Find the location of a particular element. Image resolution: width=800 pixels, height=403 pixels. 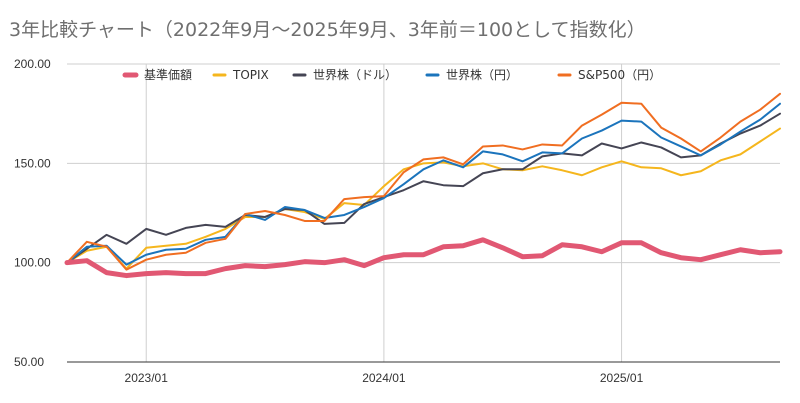

y-tick-label: 50.00 is located at coordinates (29, 362).